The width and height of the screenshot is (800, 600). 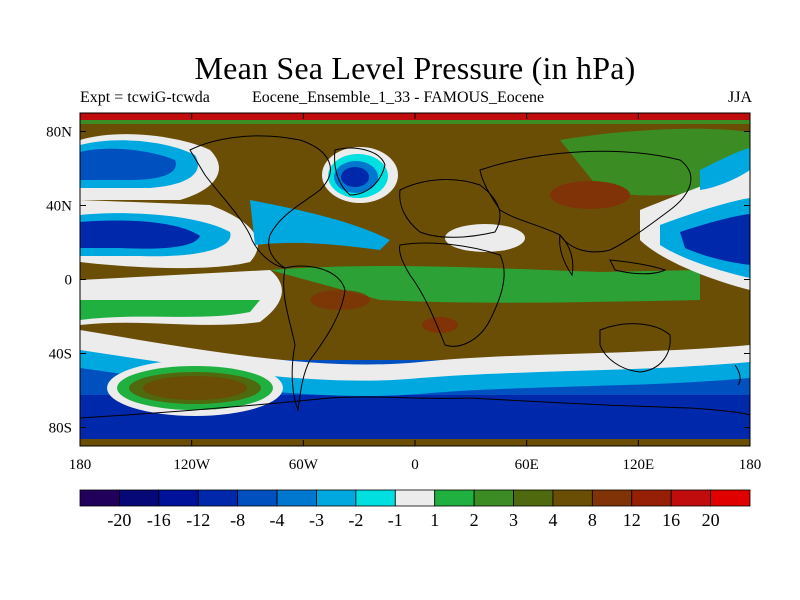 What do you see at coordinates (395, 520) in the screenshot?
I see `colorbar-label: -1` at bounding box center [395, 520].